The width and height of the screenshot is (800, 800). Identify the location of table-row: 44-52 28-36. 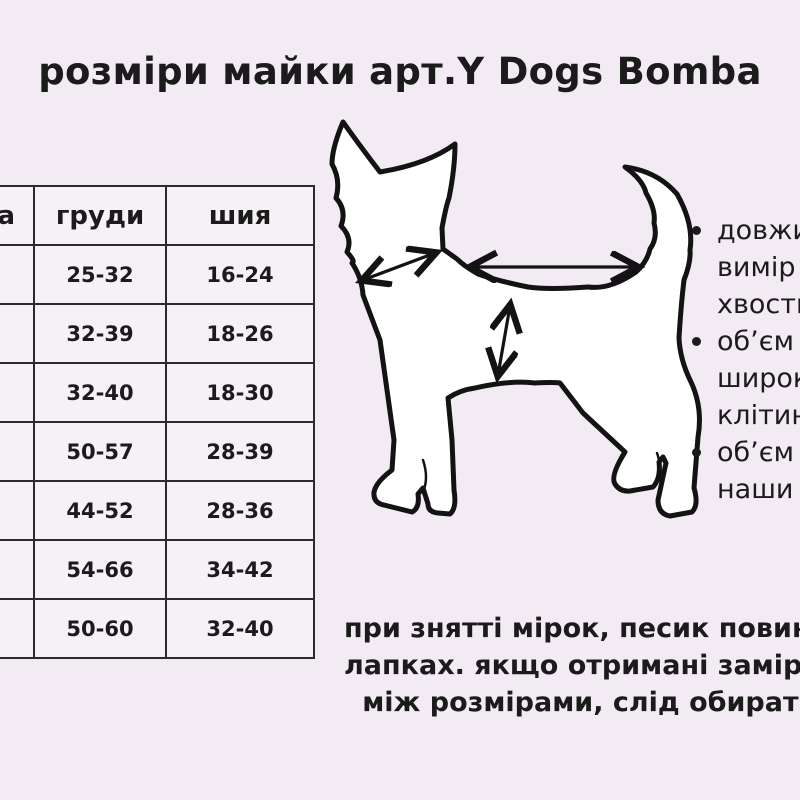
(157, 510).